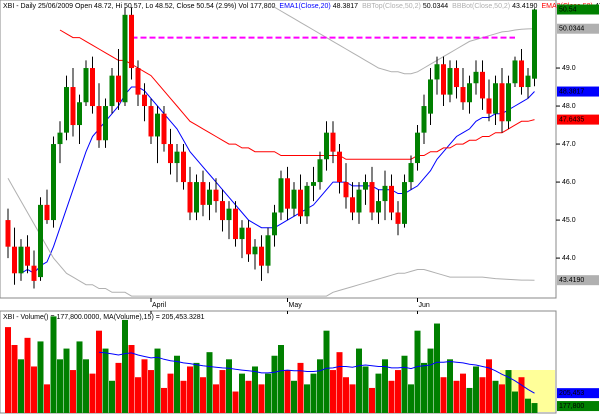 This screenshot has height=416, width=600. I want to click on volume-ma-box, so click(578, 393).